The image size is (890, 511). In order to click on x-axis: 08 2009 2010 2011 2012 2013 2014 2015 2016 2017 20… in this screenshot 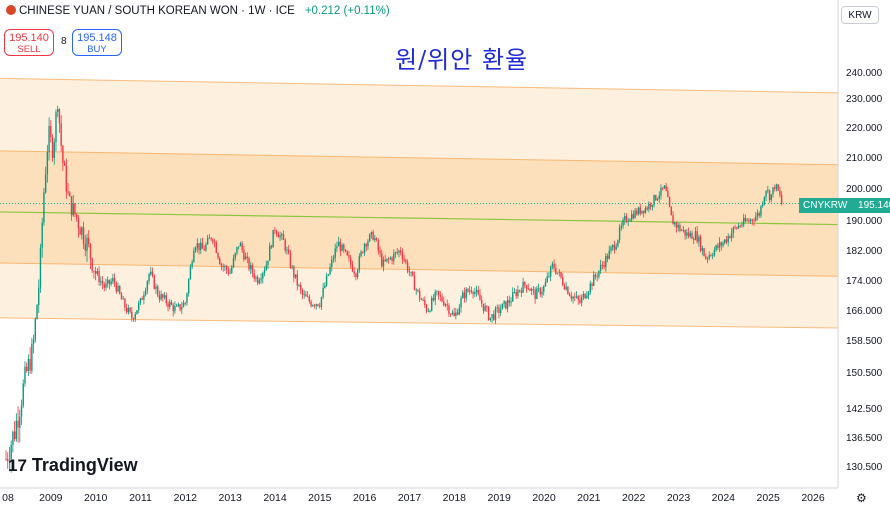, I will do `click(413, 498)`.